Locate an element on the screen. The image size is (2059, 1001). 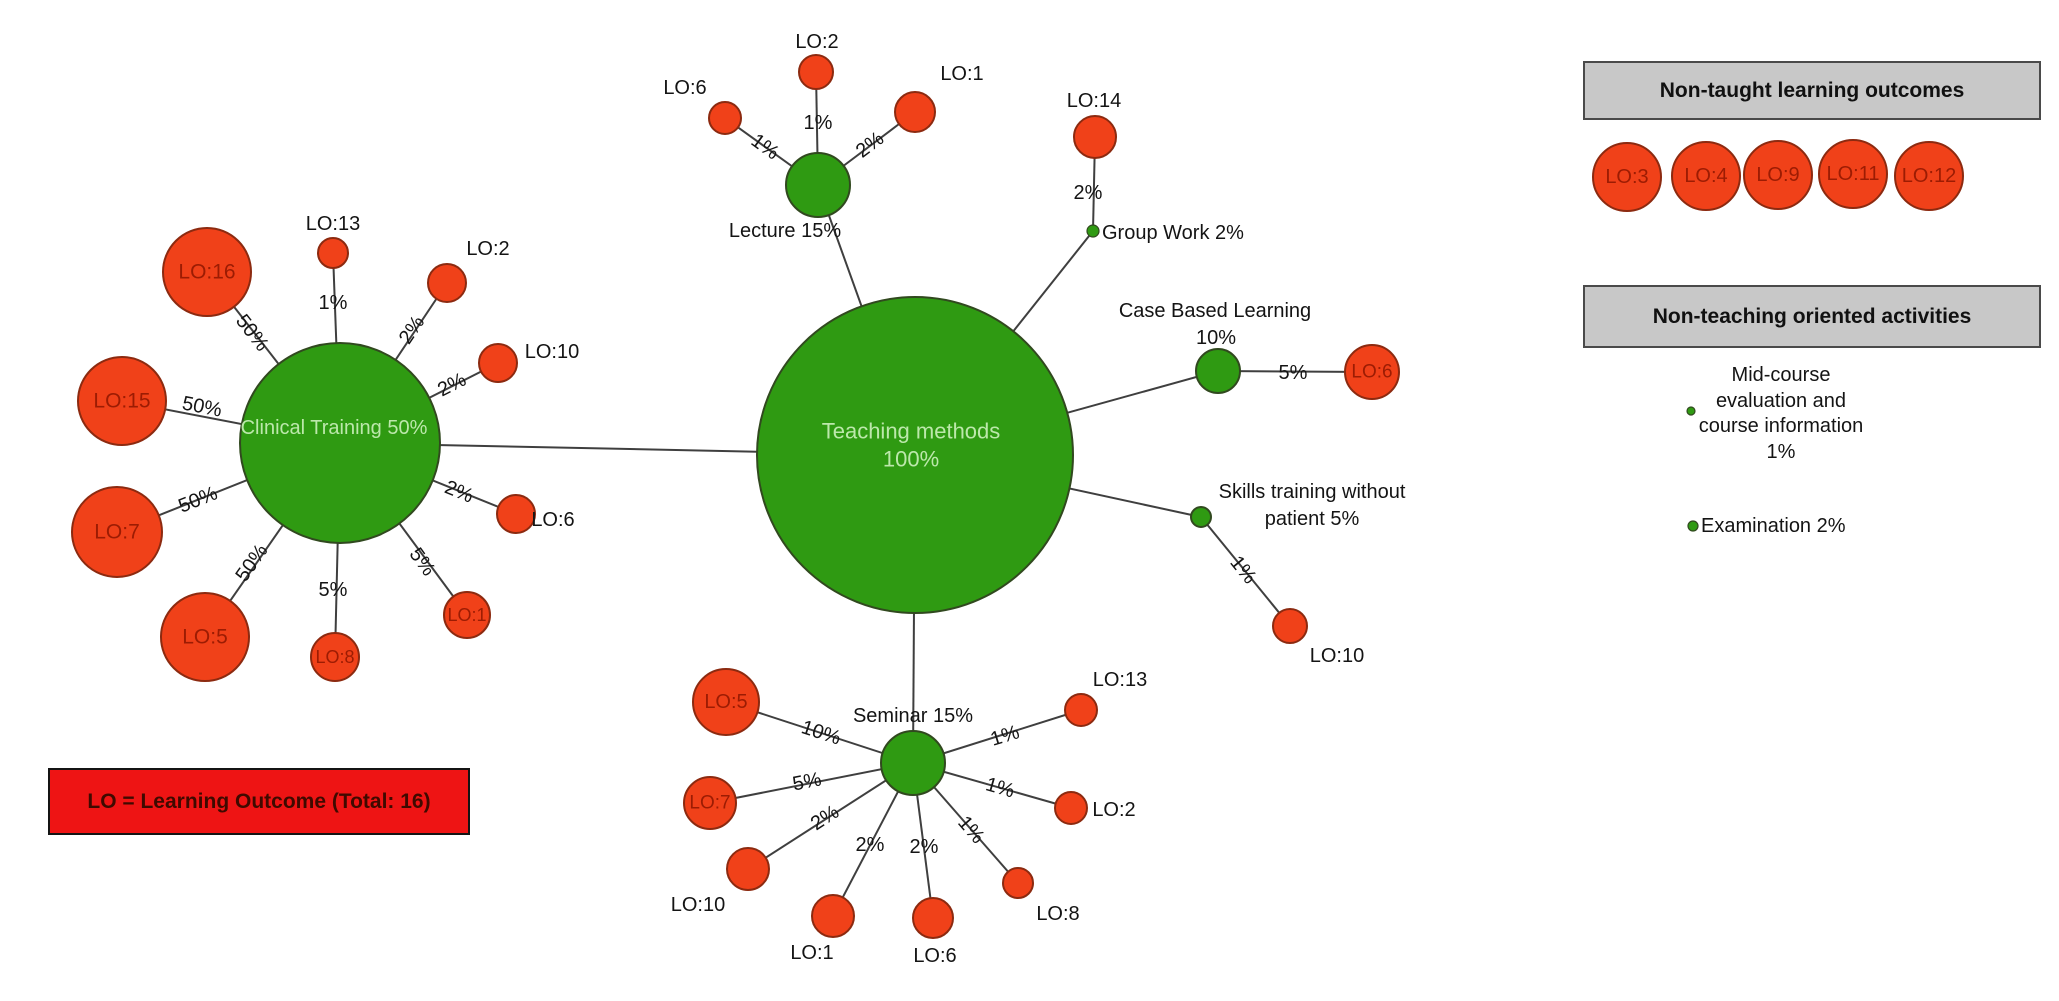
node-label-lo5-cl: LO:5 is located at coordinates (205, 637).